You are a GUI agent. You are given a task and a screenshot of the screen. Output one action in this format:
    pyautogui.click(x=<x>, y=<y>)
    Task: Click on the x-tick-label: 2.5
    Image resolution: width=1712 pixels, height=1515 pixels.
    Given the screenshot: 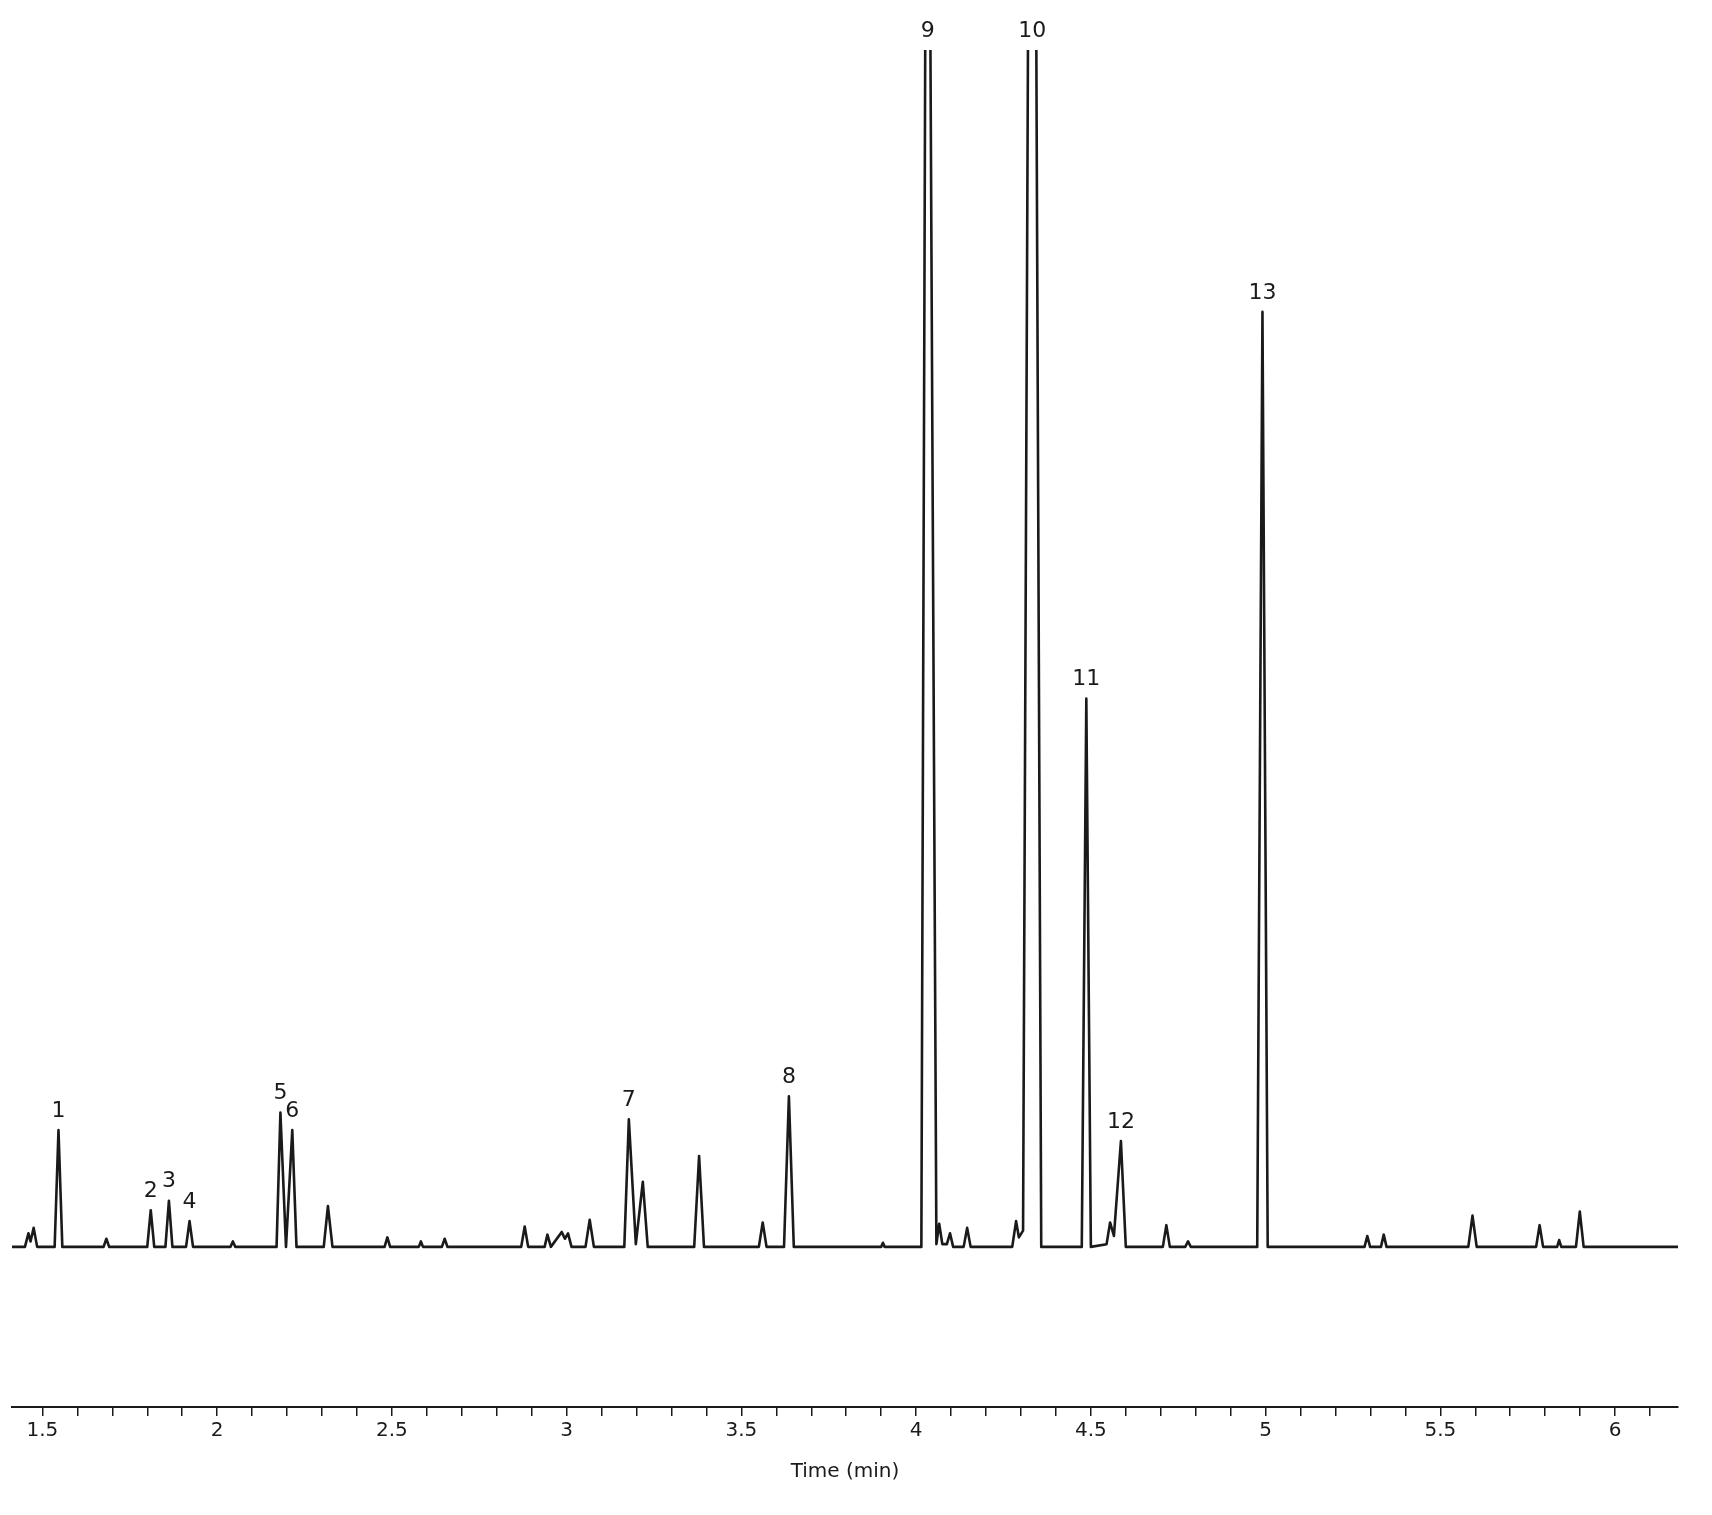 What is the action you would take?
    pyautogui.click(x=391, y=1429)
    